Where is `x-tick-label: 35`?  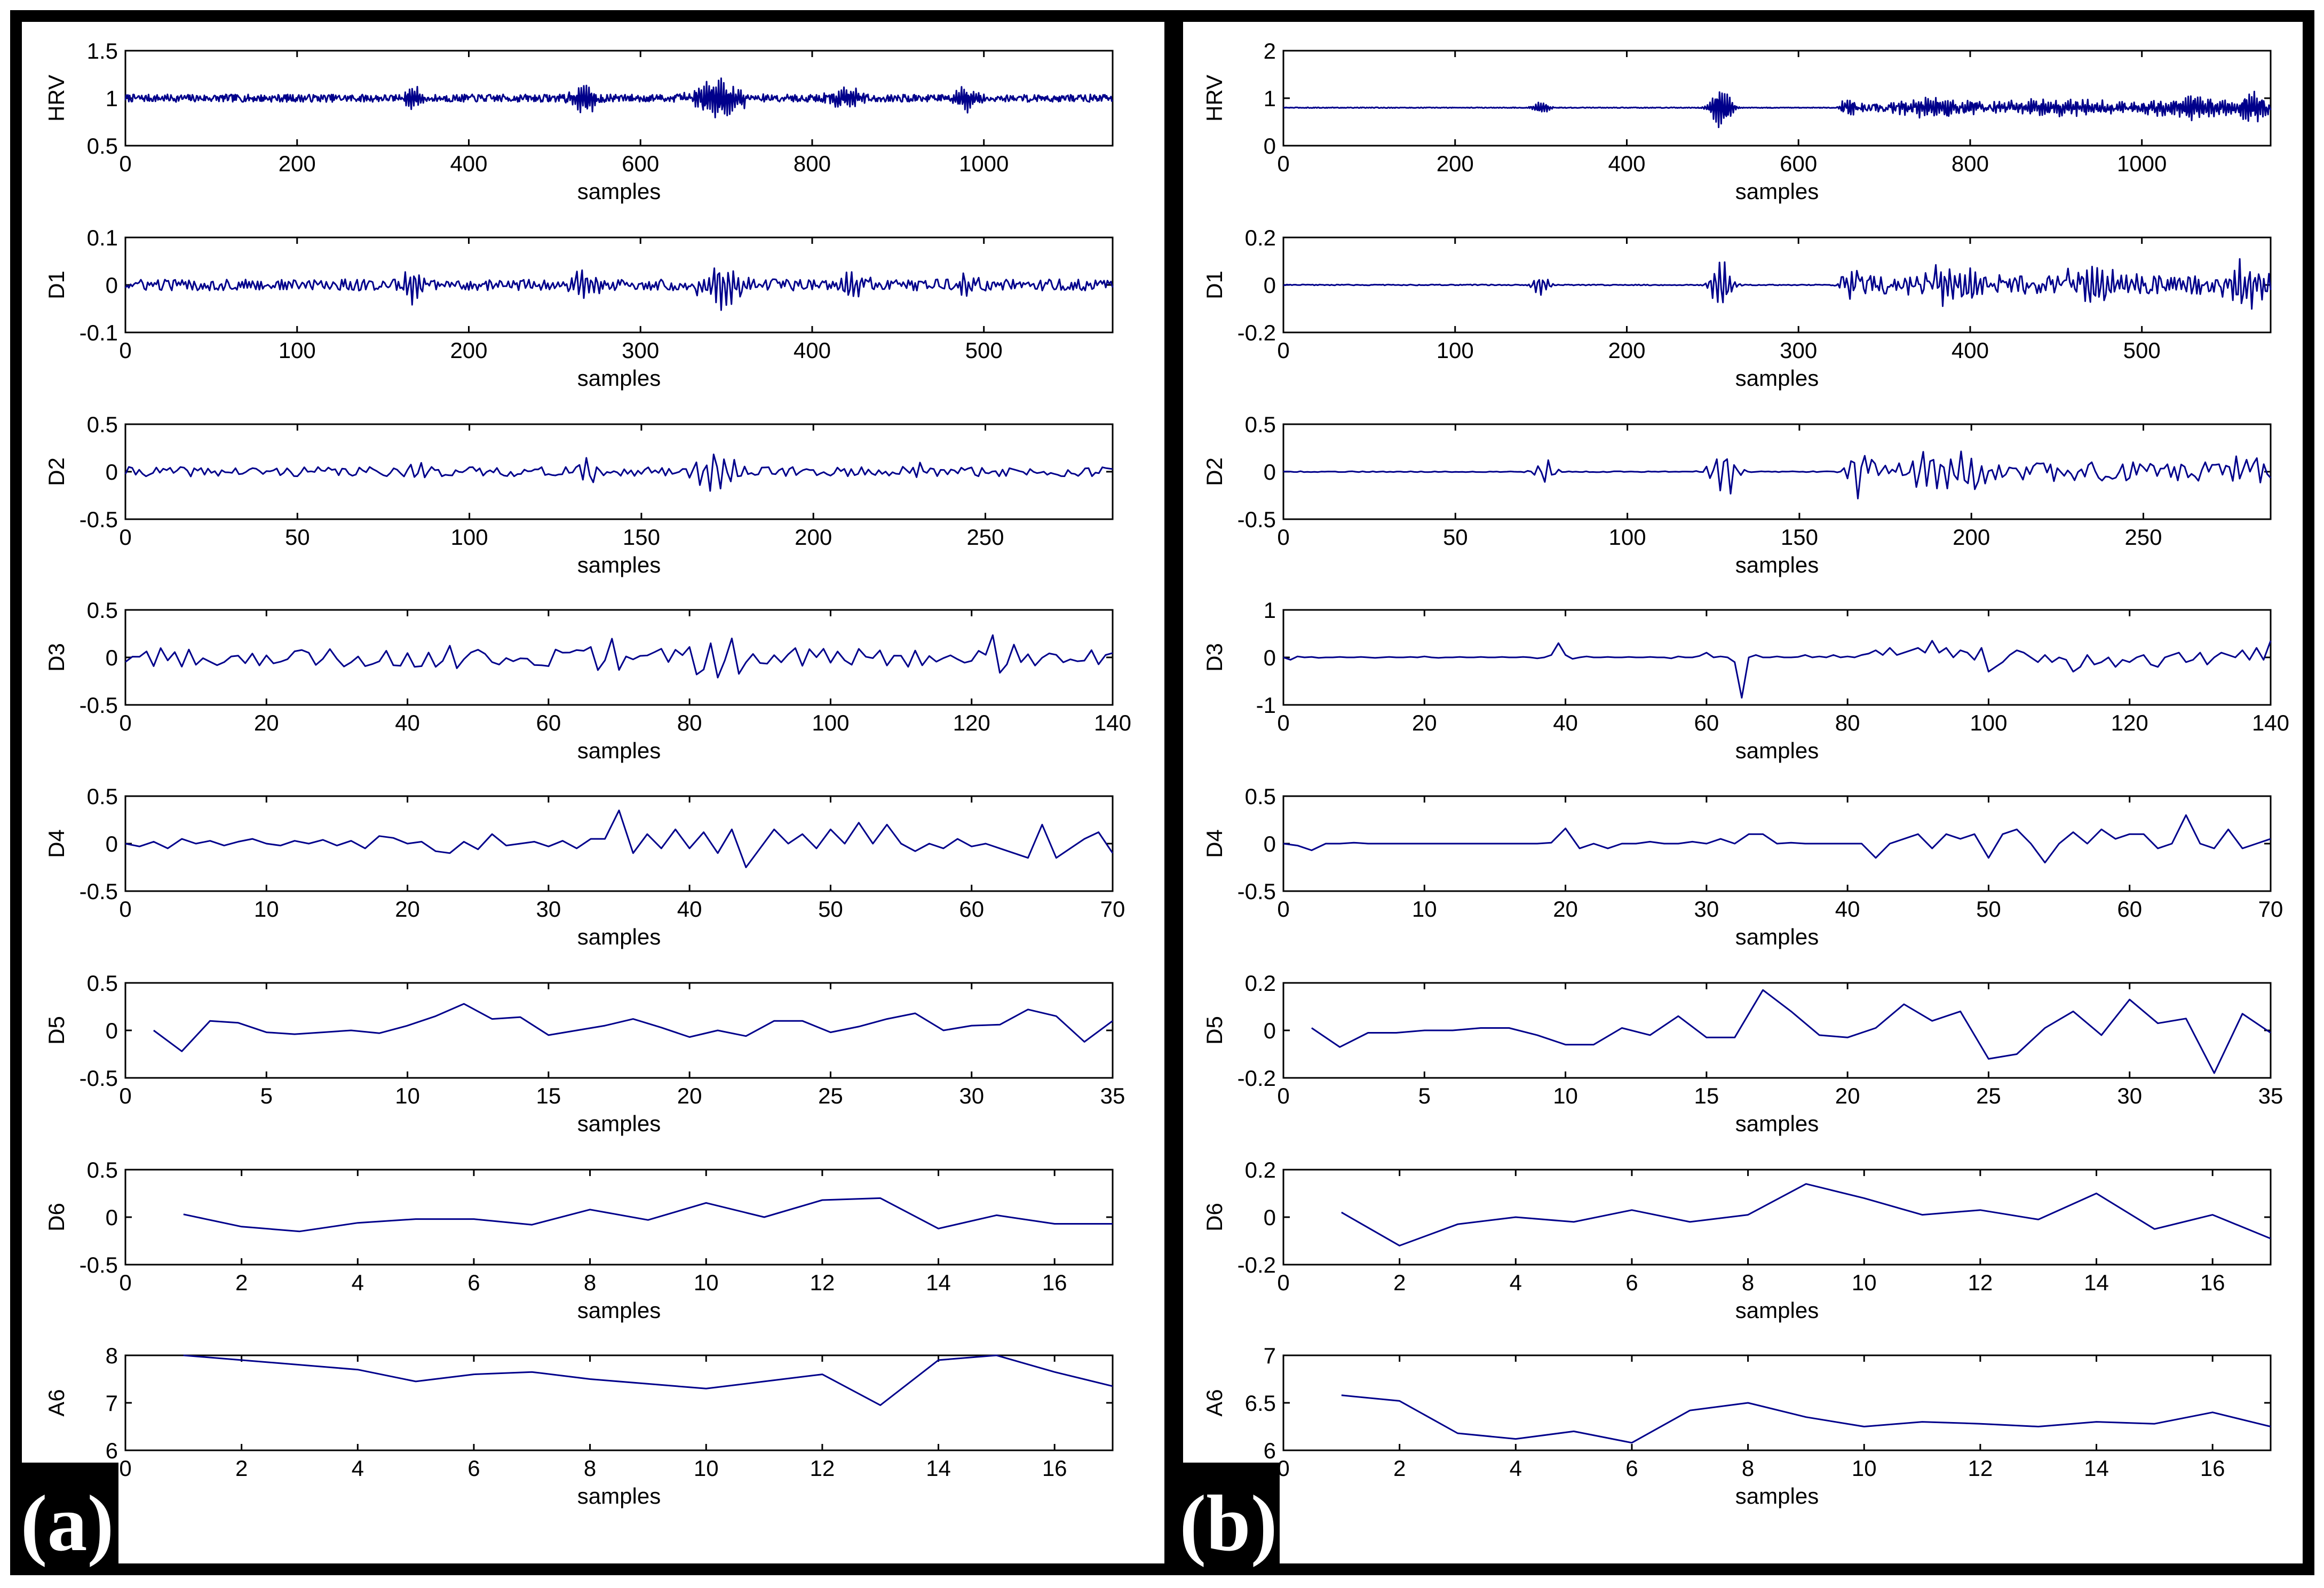
x-tick-label: 35 is located at coordinates (2270, 1095).